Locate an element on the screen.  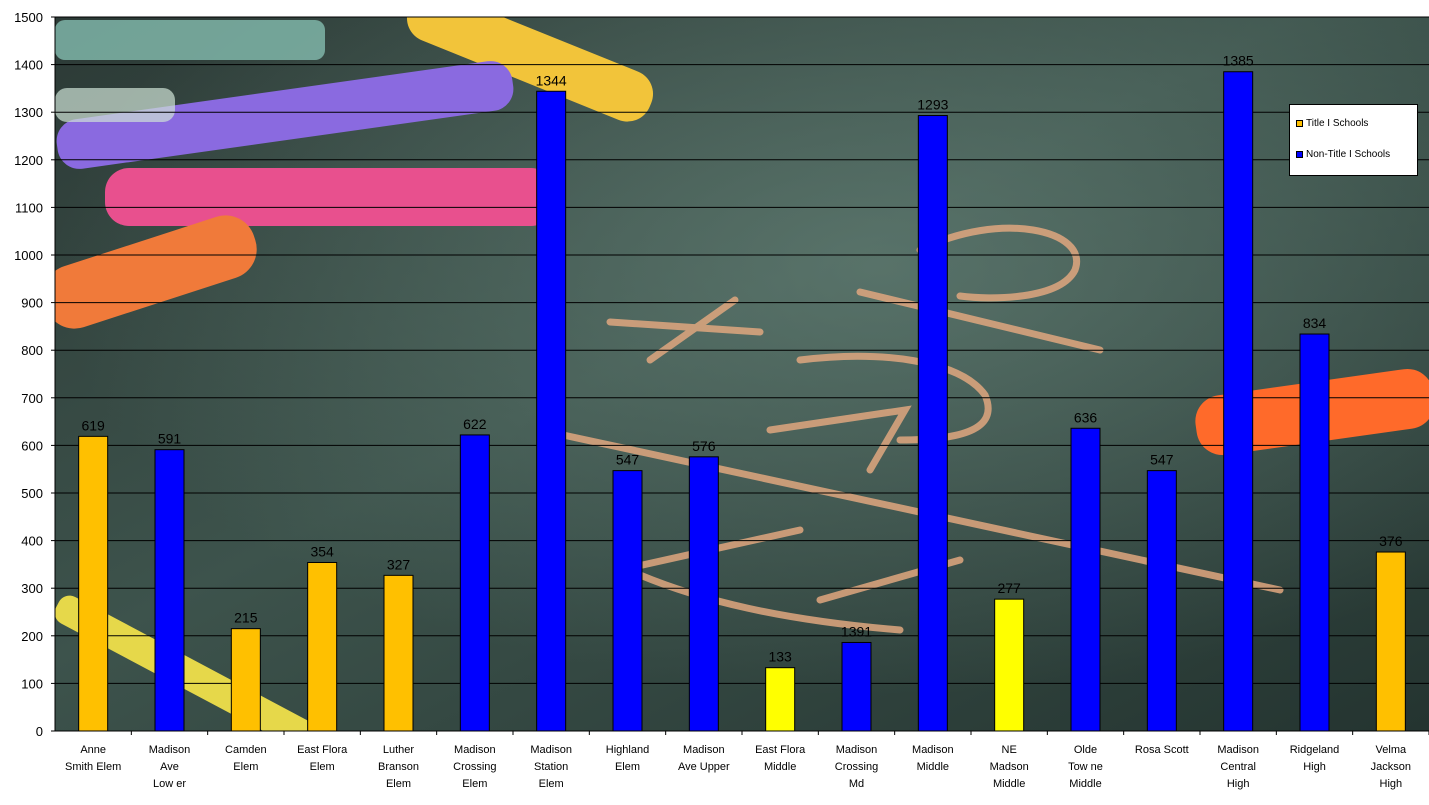
data-label: 215 is located at coordinates (246, 618).